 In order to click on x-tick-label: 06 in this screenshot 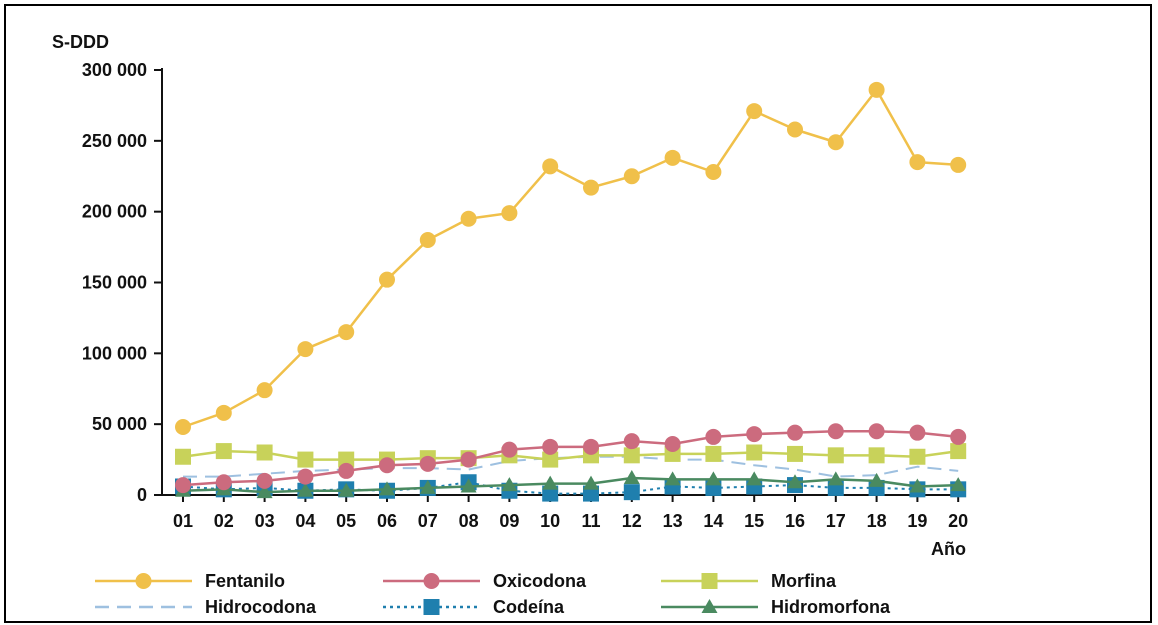, I will do `click(387, 521)`.